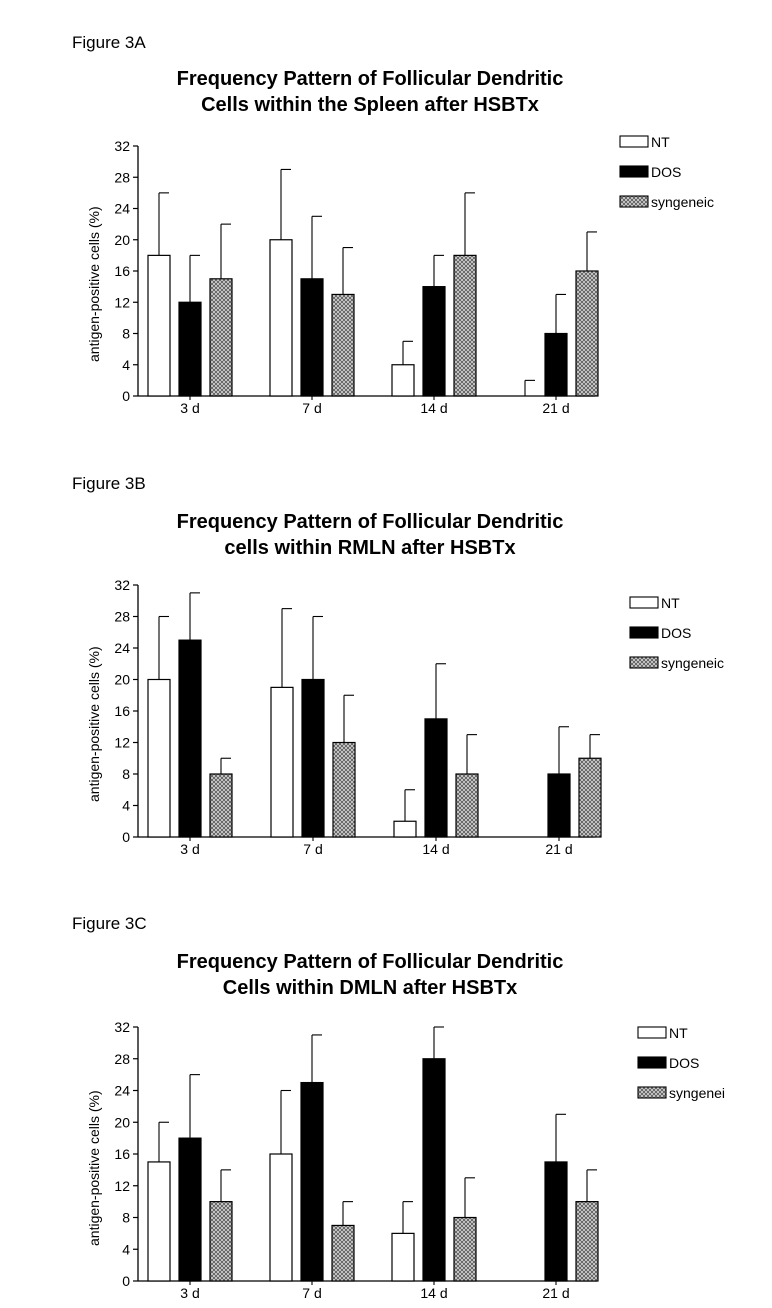 The height and width of the screenshot is (1308, 772). What do you see at coordinates (109, 42) in the screenshot?
I see `figure-label: Figure 3A` at bounding box center [109, 42].